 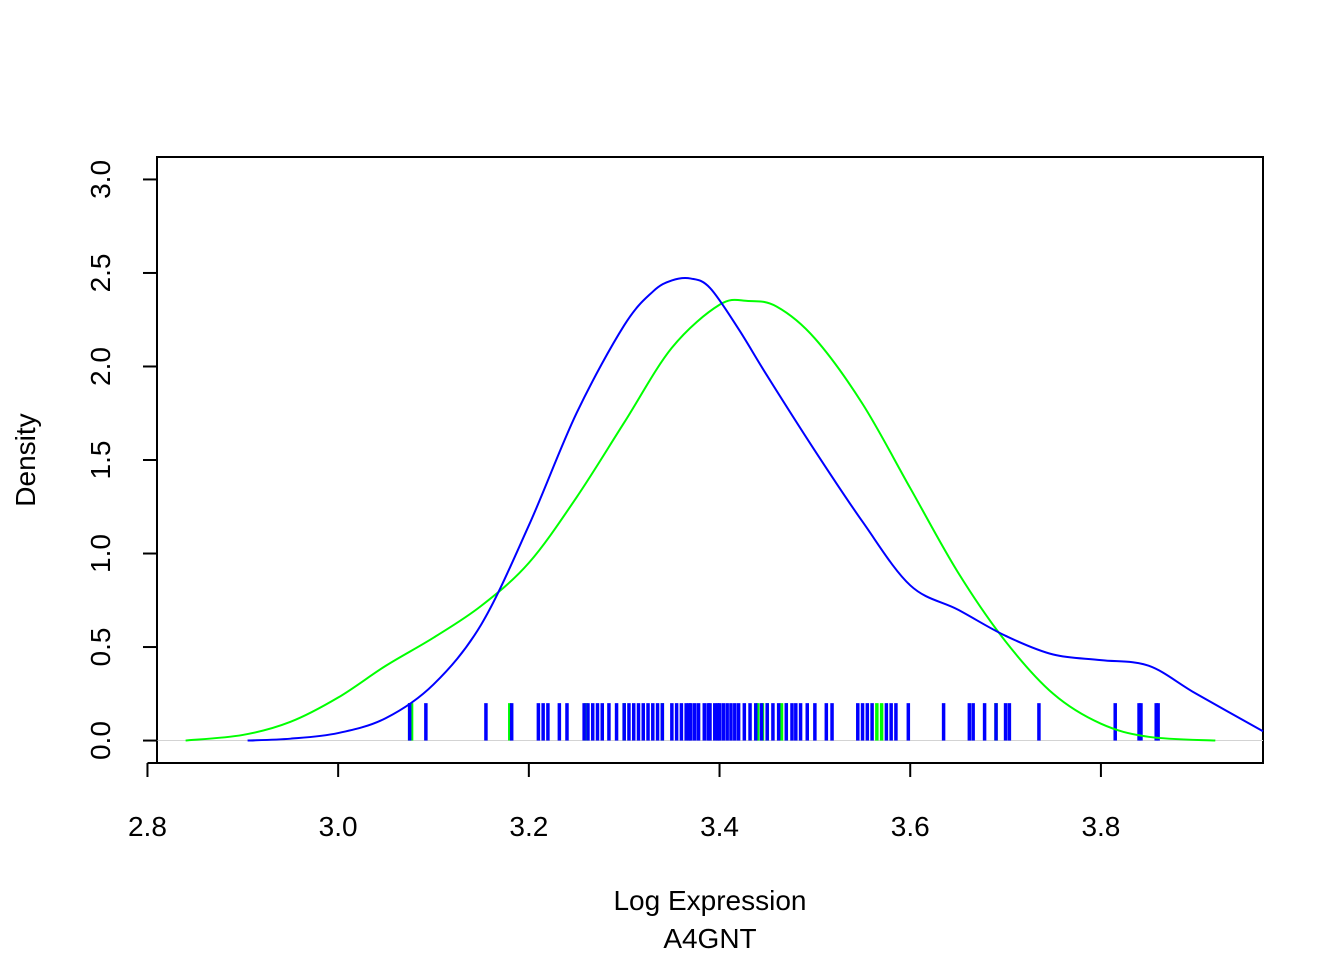 I want to click on x-axis-sublabel: A4GNT, so click(x=709, y=938).